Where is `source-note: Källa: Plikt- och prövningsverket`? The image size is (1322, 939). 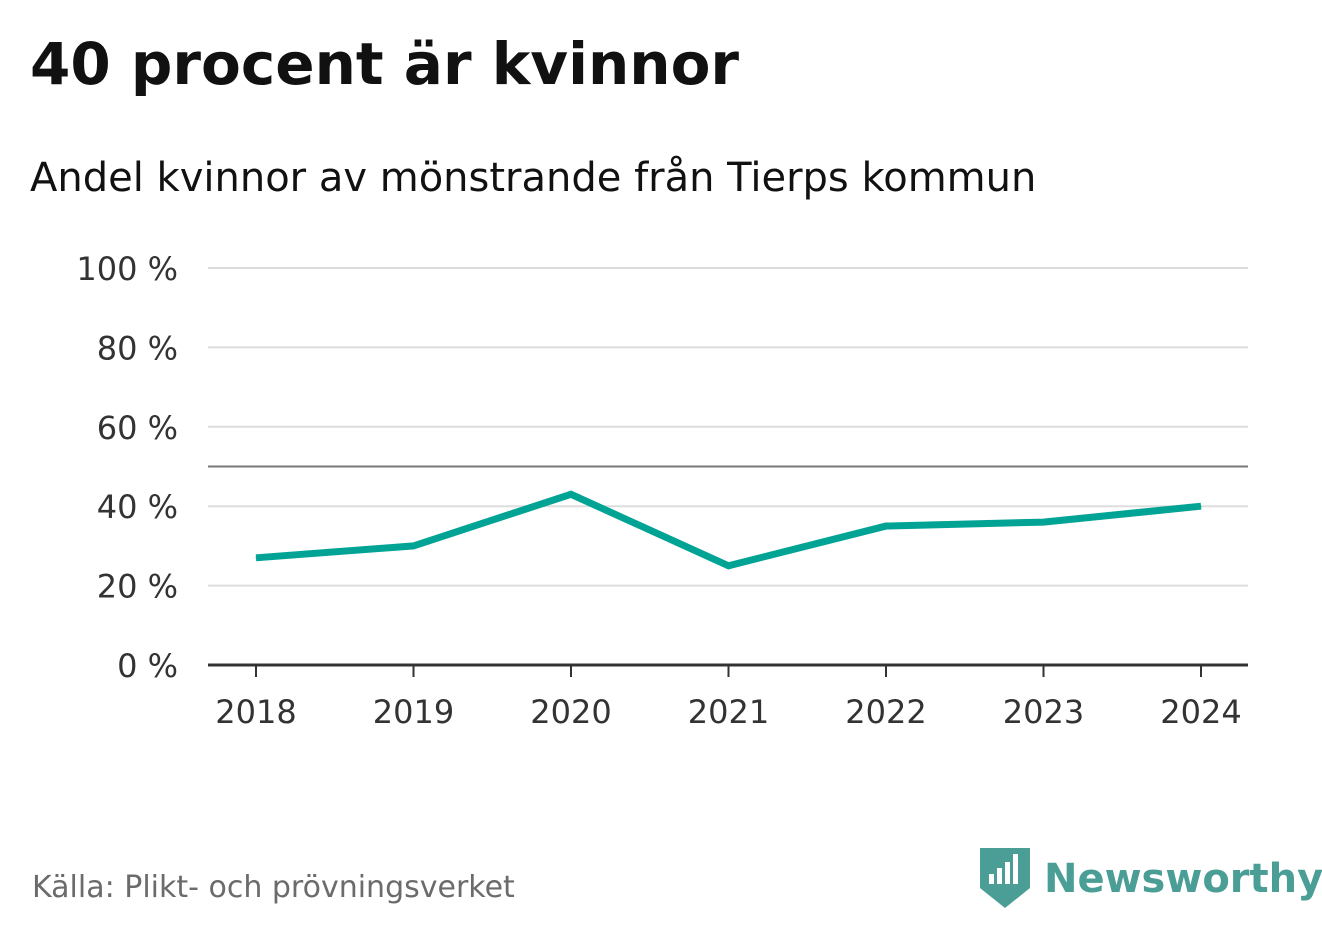 source-note: Källa: Plikt- och prövningsverket is located at coordinates (273, 887).